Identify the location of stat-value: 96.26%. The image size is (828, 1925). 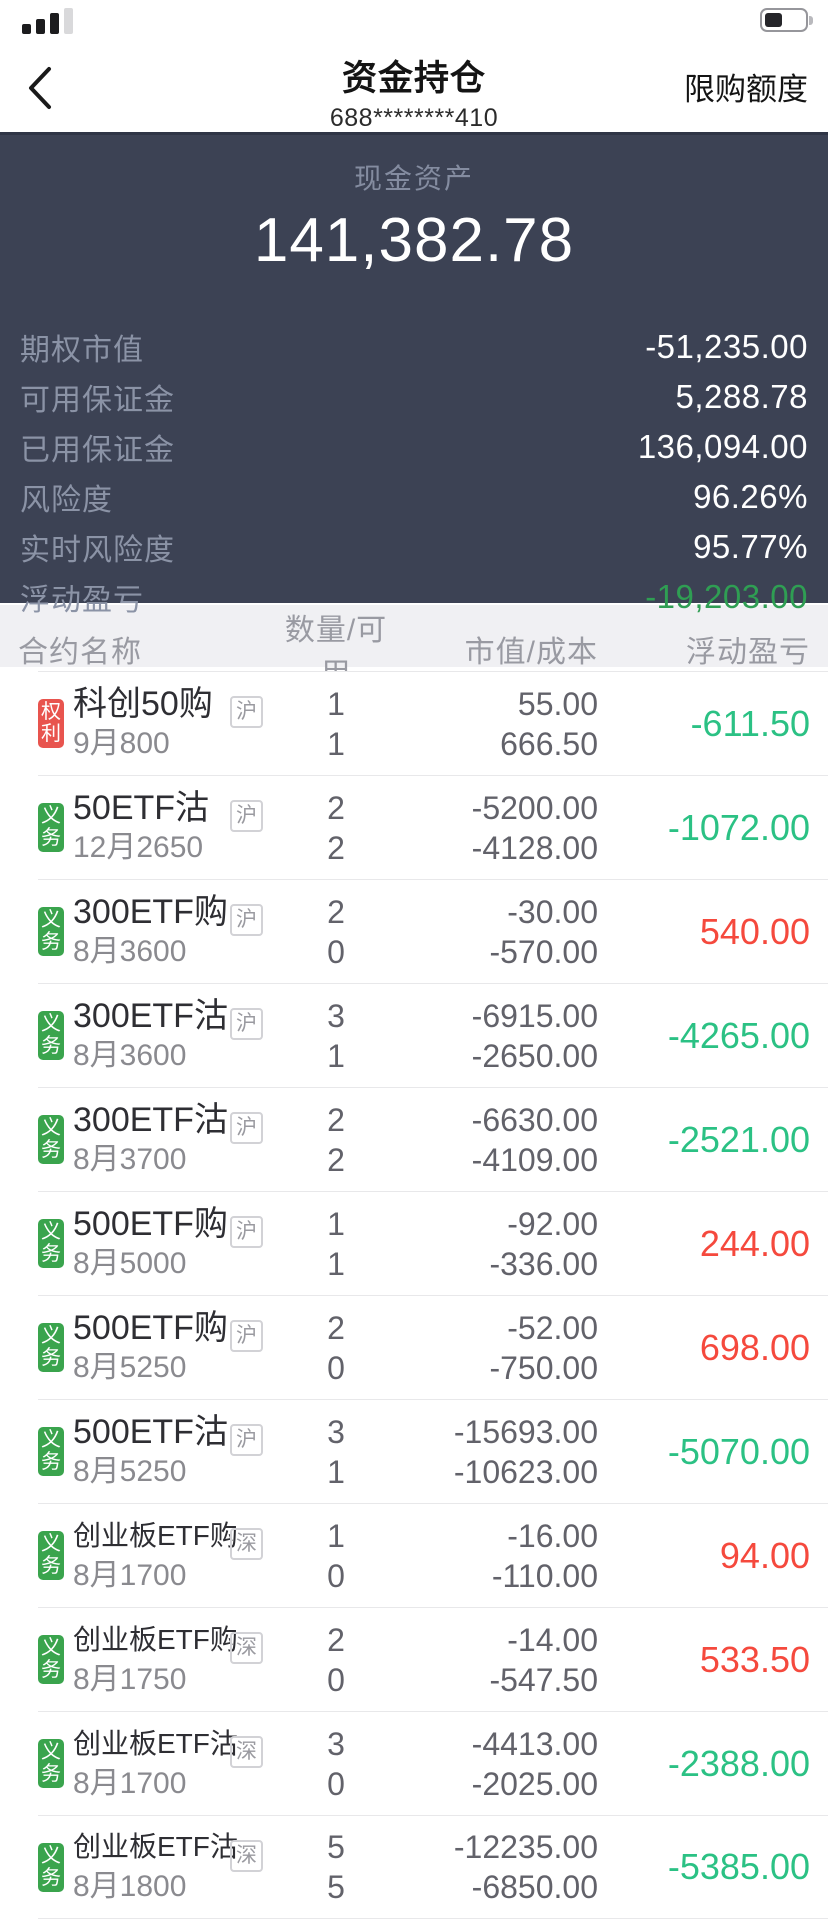
(750, 496).